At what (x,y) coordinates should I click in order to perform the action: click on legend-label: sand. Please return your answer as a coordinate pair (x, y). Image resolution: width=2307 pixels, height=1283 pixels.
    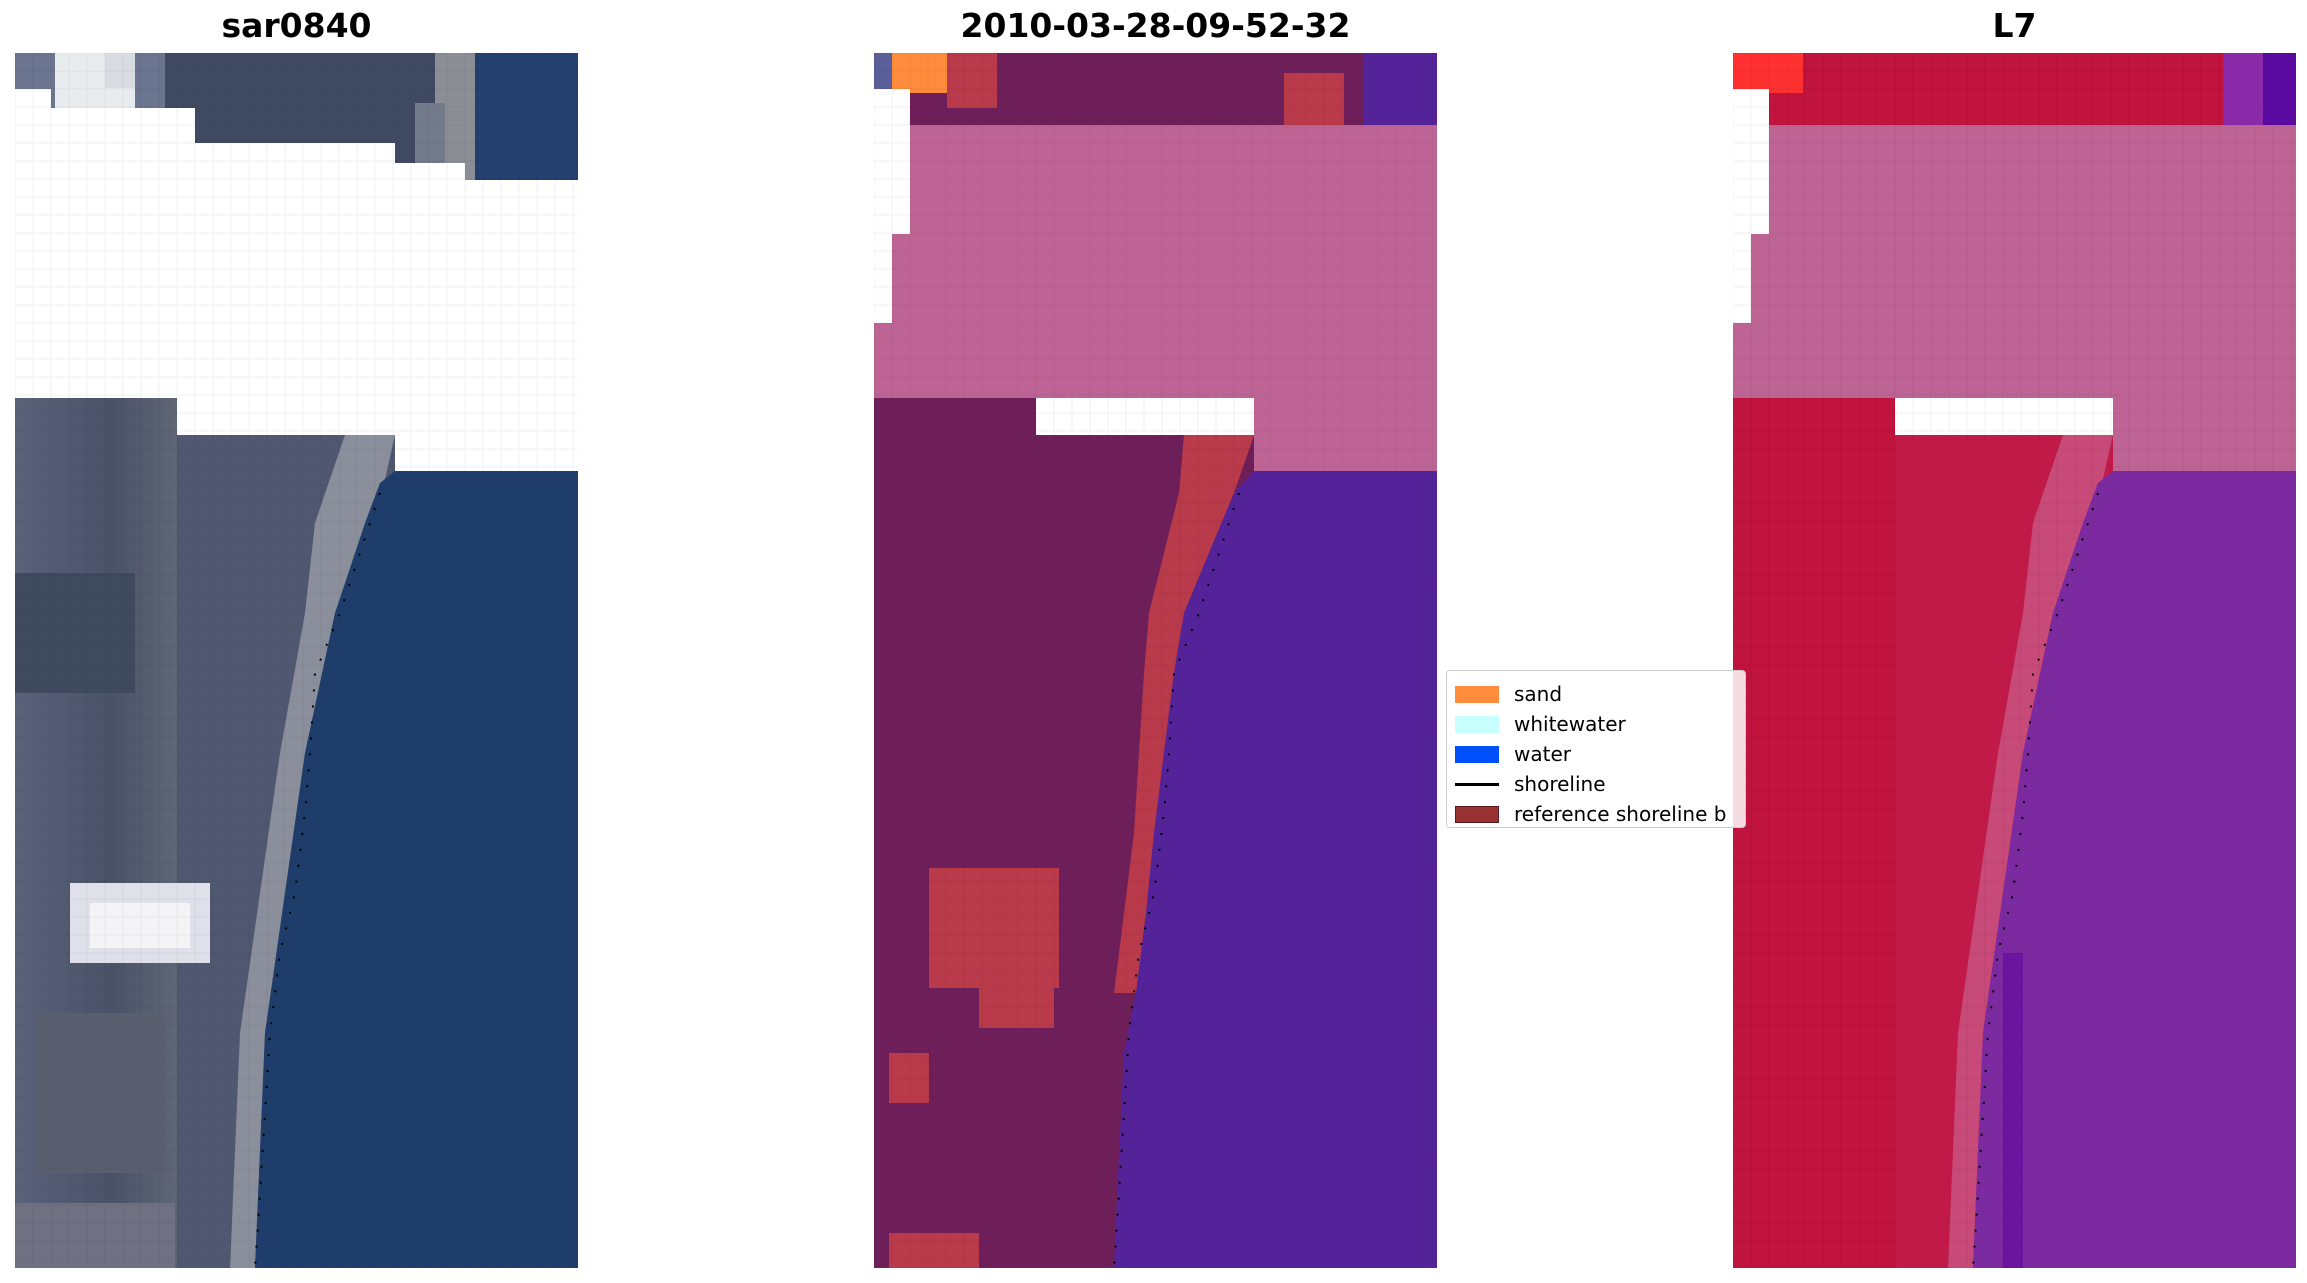
    Looking at the image, I should click on (1538, 694).